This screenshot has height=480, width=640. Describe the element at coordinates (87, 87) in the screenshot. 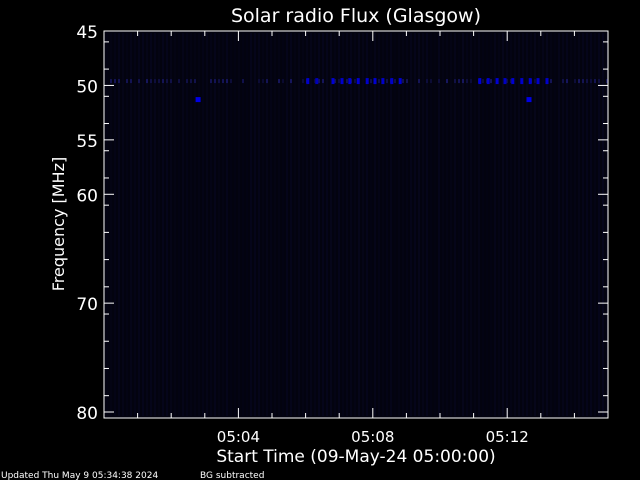

I see `y-tick-label: 50` at that location.